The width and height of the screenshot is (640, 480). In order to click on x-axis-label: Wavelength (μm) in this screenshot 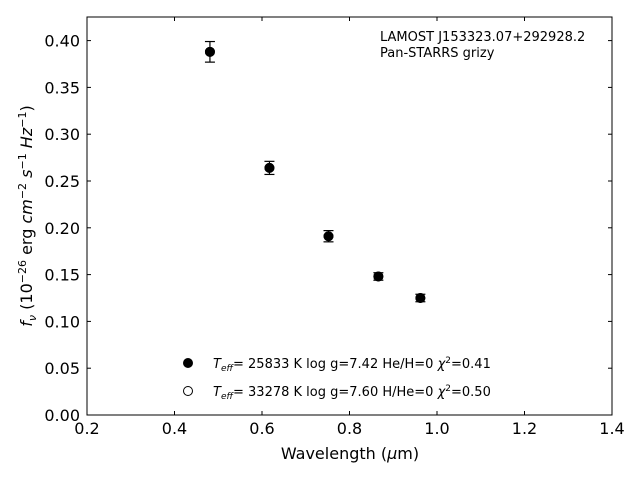, I will do `click(350, 453)`.